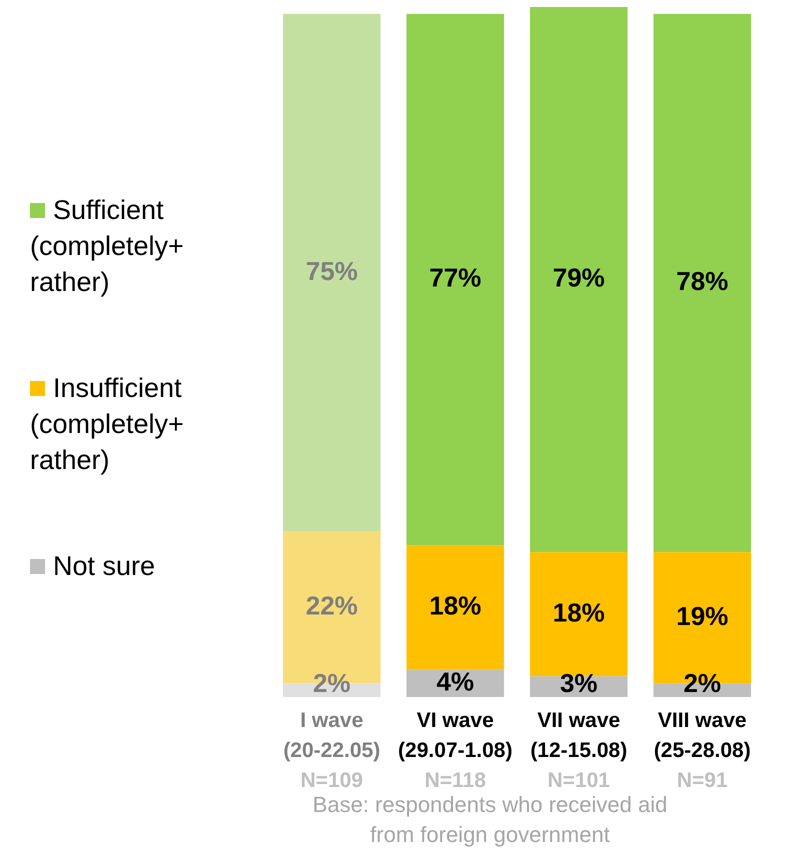 This screenshot has height=854, width=804. I want to click on x-tick-label: I wave (20-22.05) N=109, so click(331, 750).